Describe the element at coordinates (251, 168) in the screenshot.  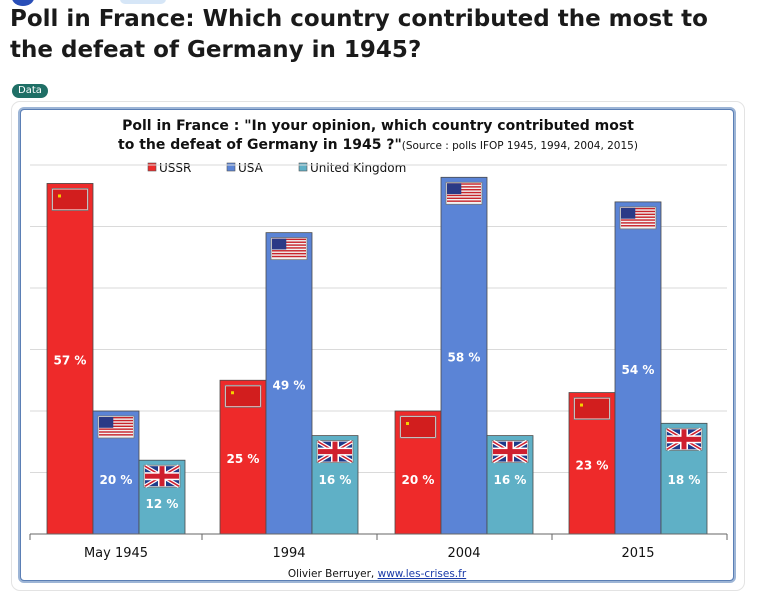
I see `legend-label: USA` at that location.